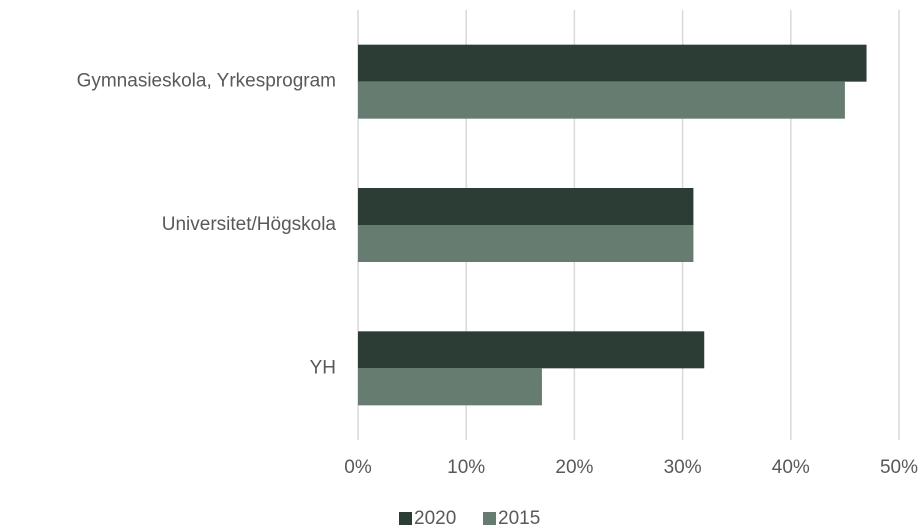 This screenshot has width=923, height=529. What do you see at coordinates (249, 224) in the screenshot?
I see `y-tick-label: Universitet/Högskola` at bounding box center [249, 224].